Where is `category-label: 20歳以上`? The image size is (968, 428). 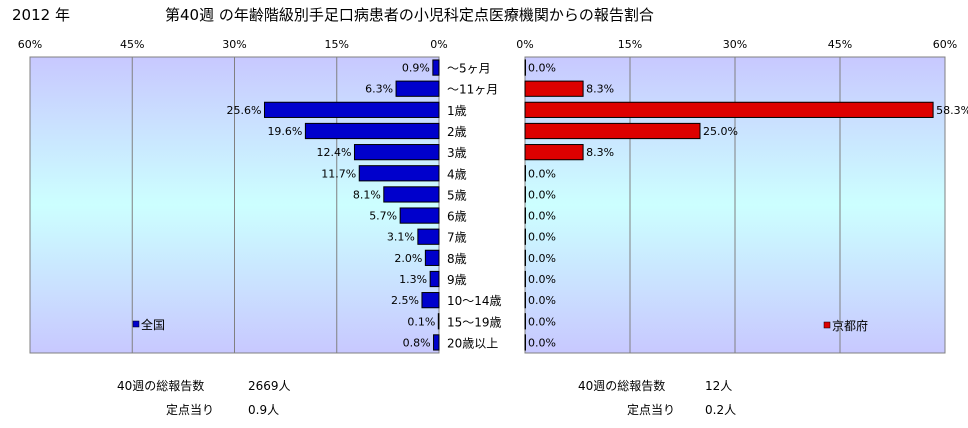 category-label: 20歳以上 is located at coordinates (472, 343).